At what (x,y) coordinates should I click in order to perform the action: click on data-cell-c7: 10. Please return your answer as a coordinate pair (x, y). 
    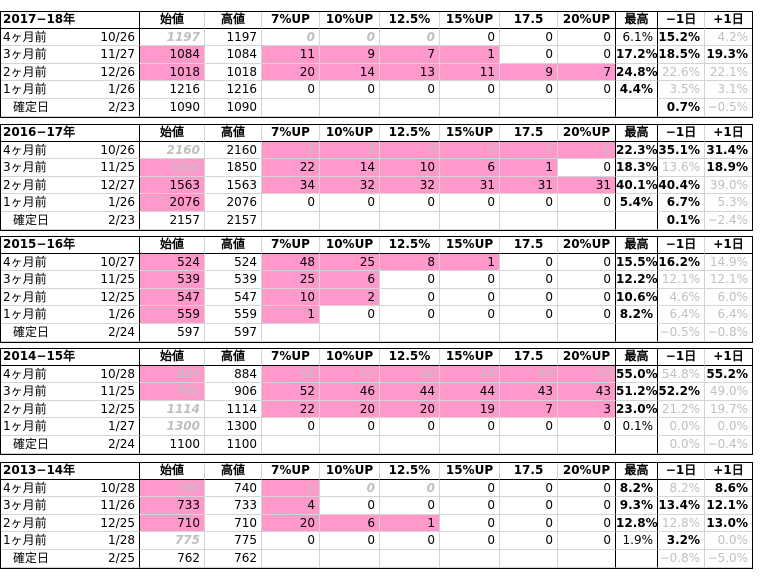
    Looking at the image, I should click on (291, 297).